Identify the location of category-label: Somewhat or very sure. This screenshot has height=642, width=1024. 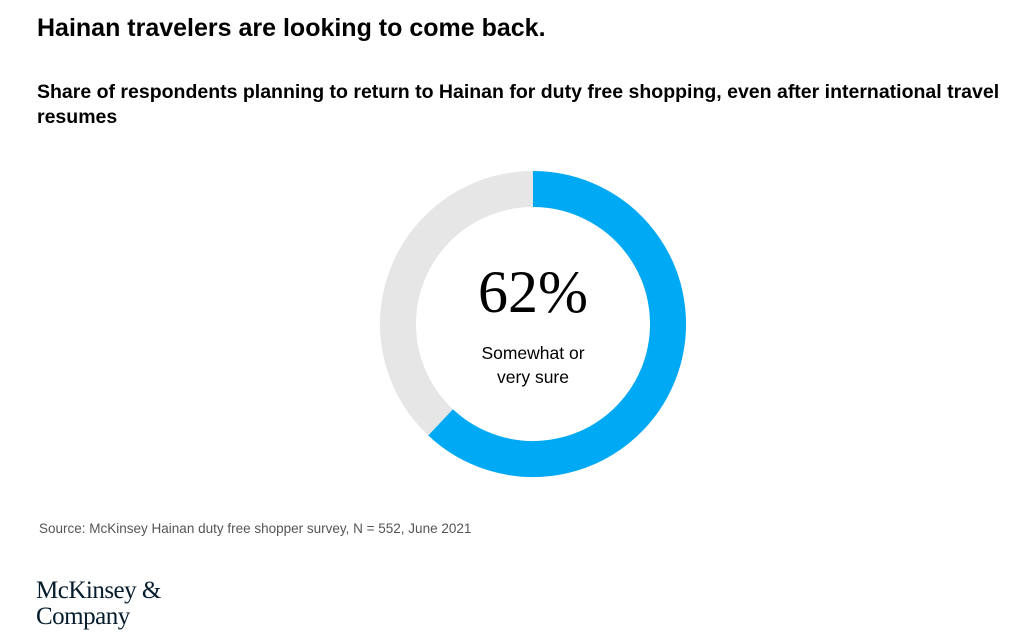
(533, 365).